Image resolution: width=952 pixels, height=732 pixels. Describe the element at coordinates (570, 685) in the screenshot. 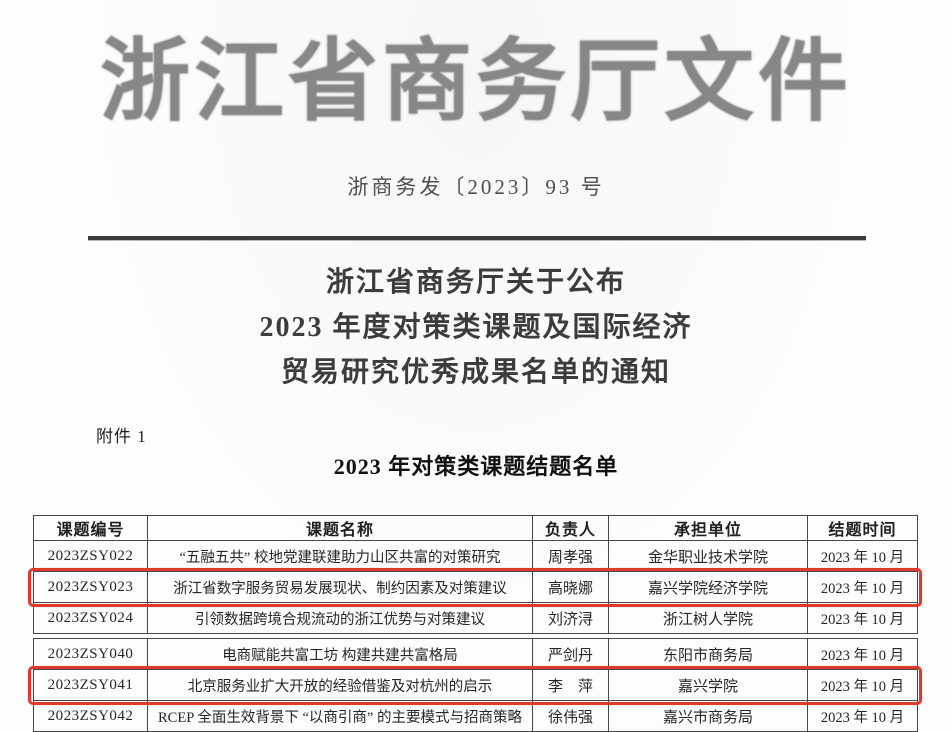

I see `cell-leader: 李 萍` at that location.